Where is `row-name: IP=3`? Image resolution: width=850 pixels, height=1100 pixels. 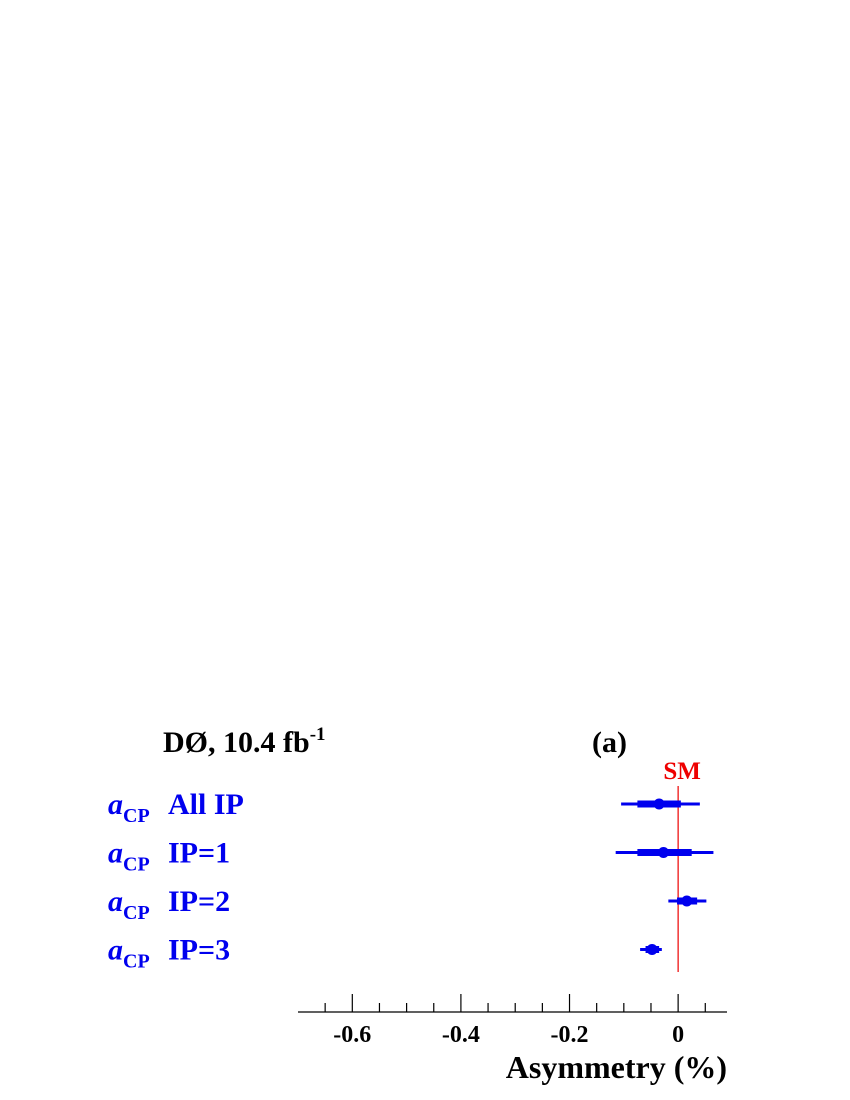
row-name: IP=3 is located at coordinates (199, 950).